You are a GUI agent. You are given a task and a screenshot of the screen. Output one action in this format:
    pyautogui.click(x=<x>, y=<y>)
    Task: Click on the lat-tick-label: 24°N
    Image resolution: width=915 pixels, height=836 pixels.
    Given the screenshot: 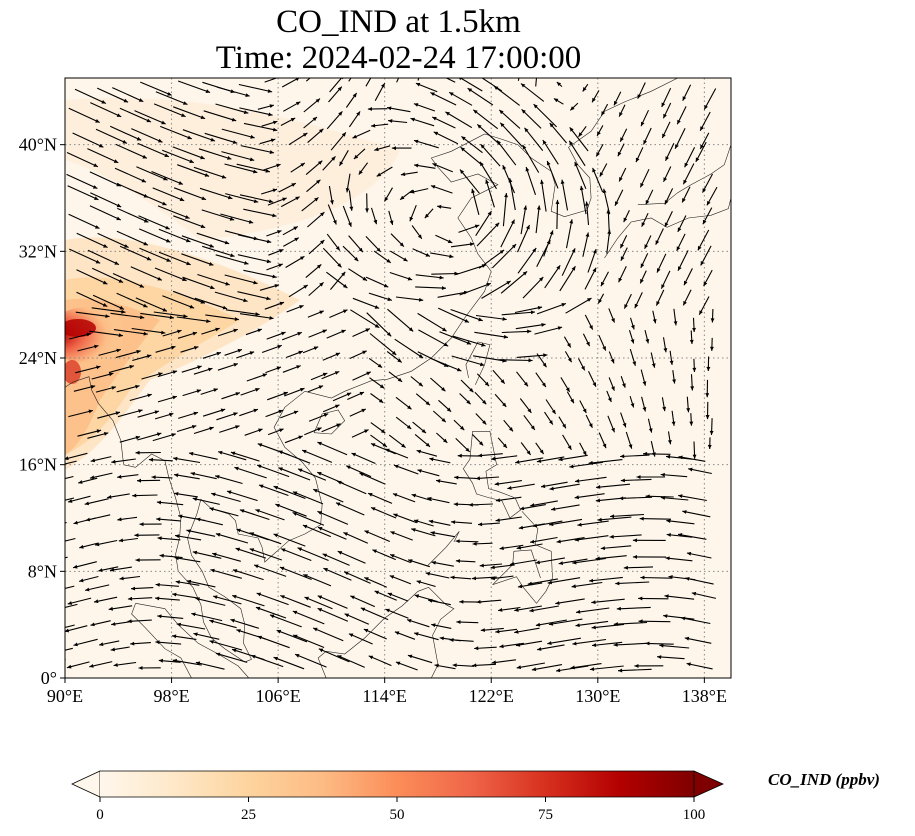 What is the action you would take?
    pyautogui.click(x=38, y=358)
    